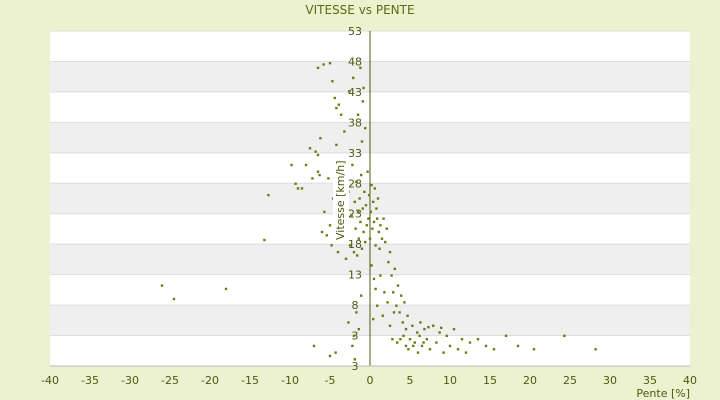 The image size is (720, 400). Describe the element at coordinates (355, 305) in the screenshot. I see `y-tick-label: 8` at that location.